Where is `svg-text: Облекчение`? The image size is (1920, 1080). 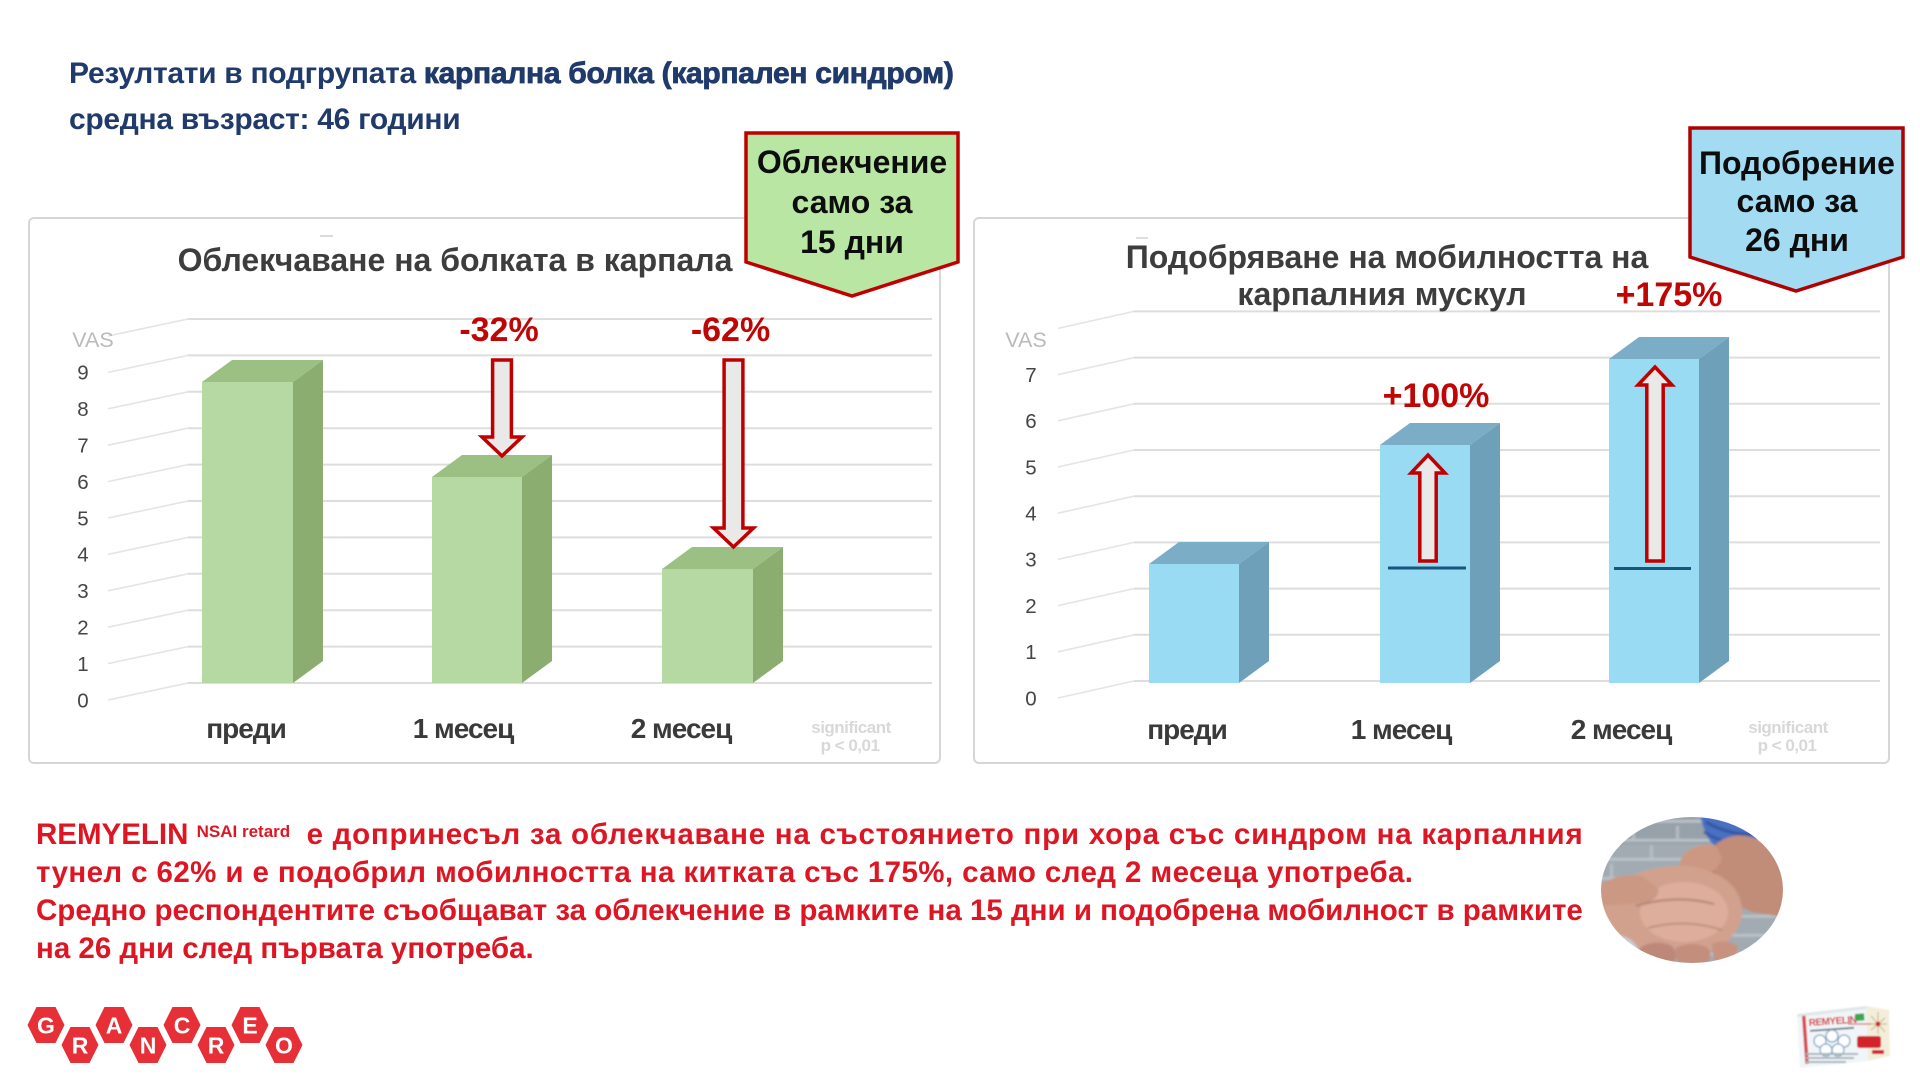 svg-text: Облекчение is located at coordinates (852, 162).